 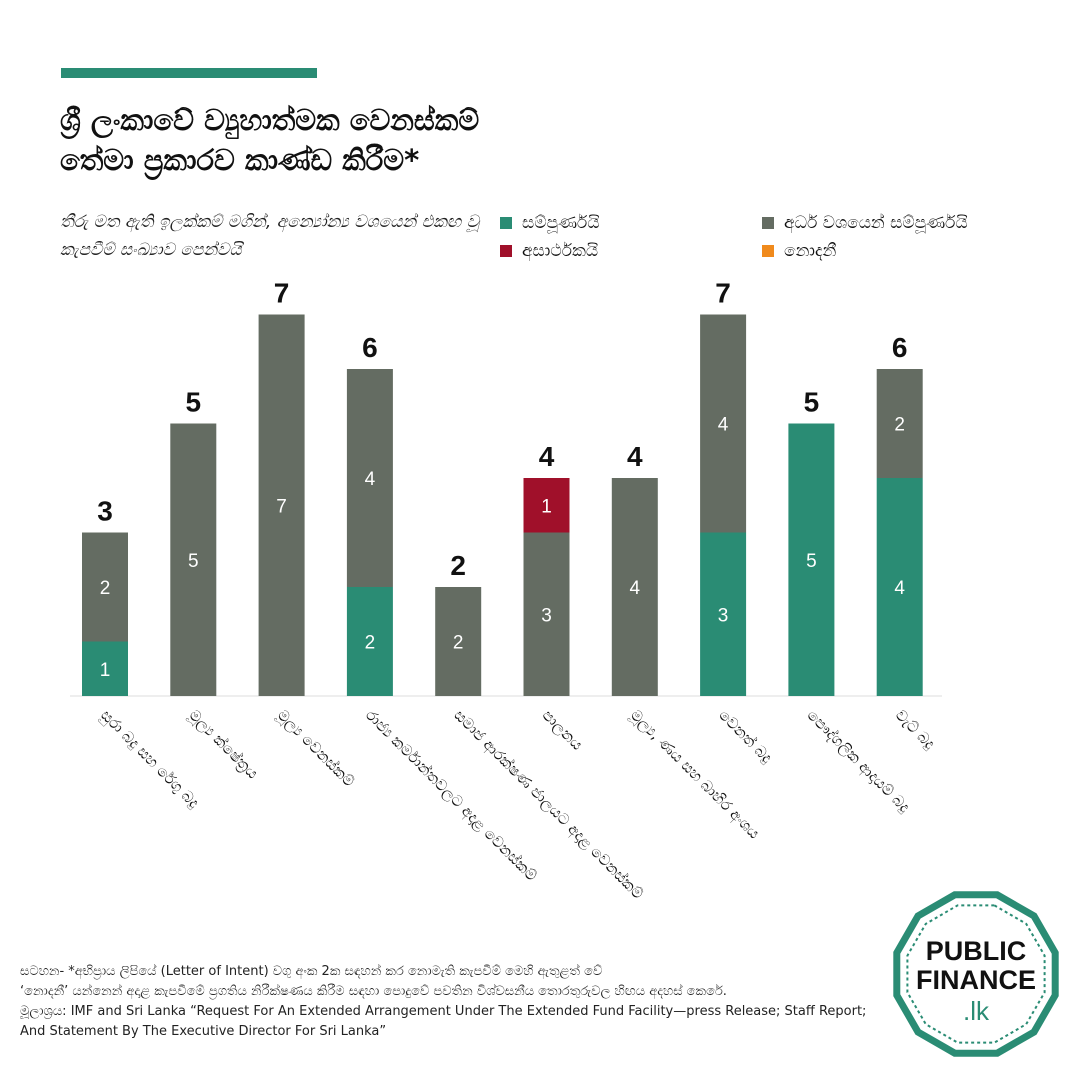 I want to click on legend-swatch-partial, so click(x=768, y=223).